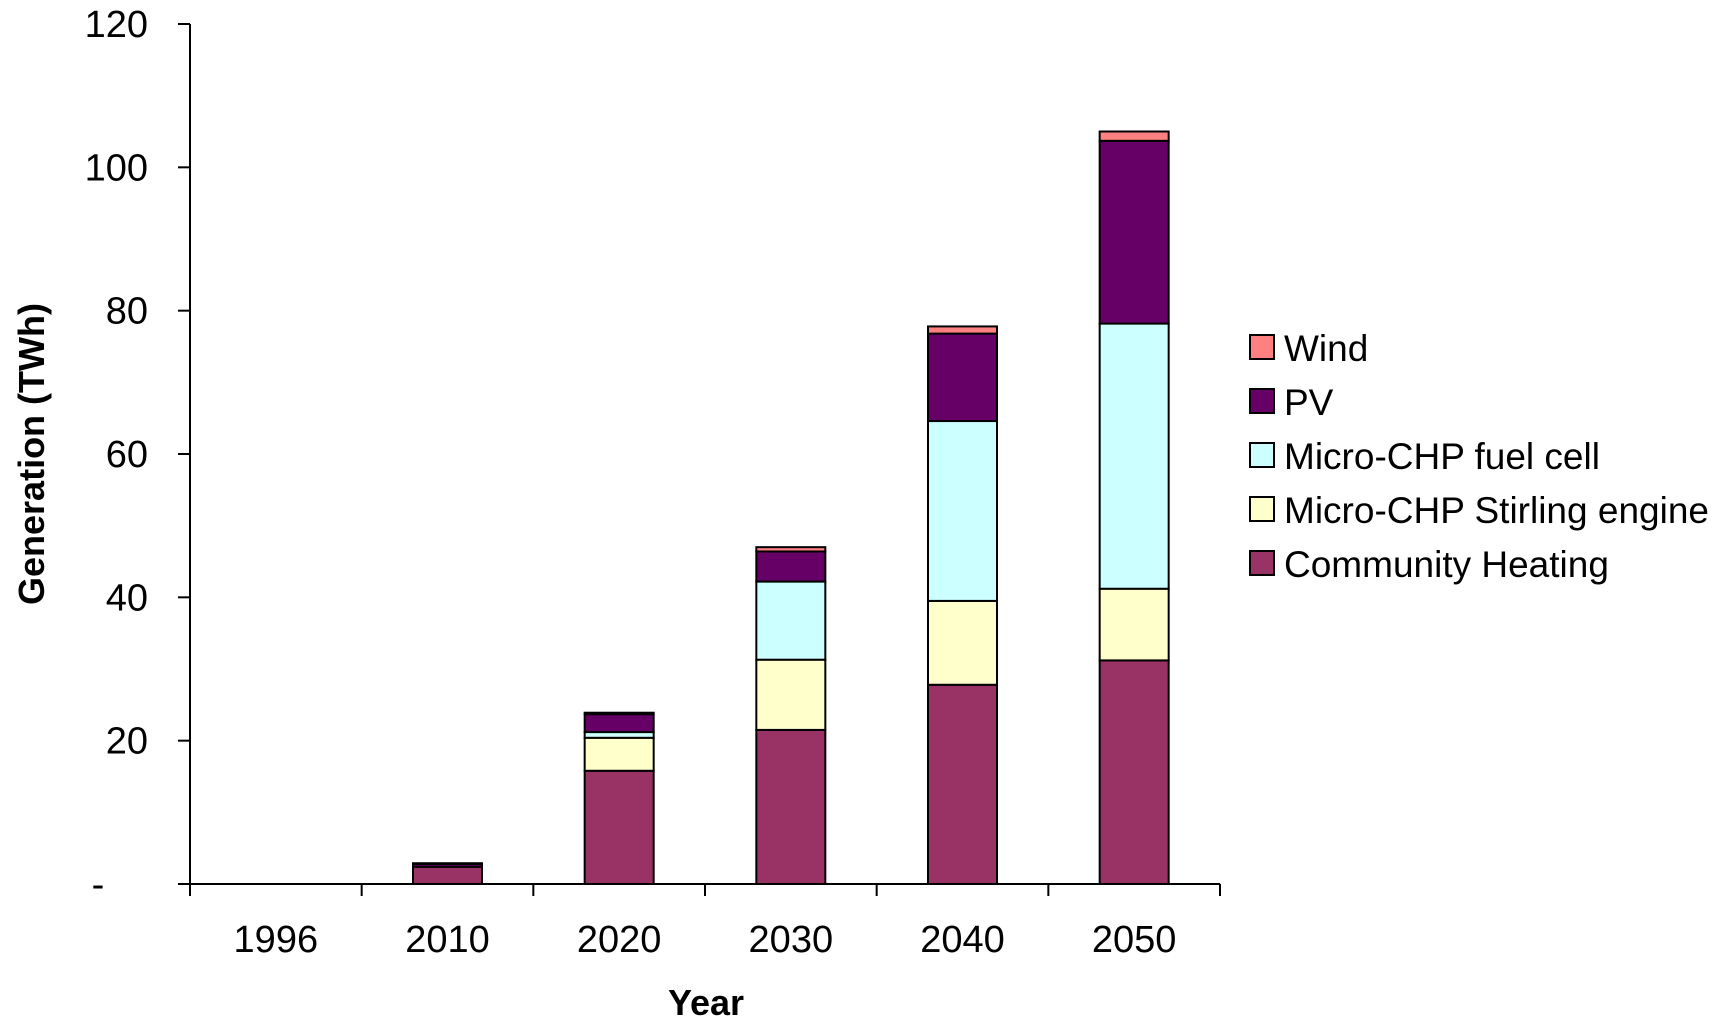 The height and width of the screenshot is (1020, 1734). I want to click on y-tick-label: -, so click(98, 885).